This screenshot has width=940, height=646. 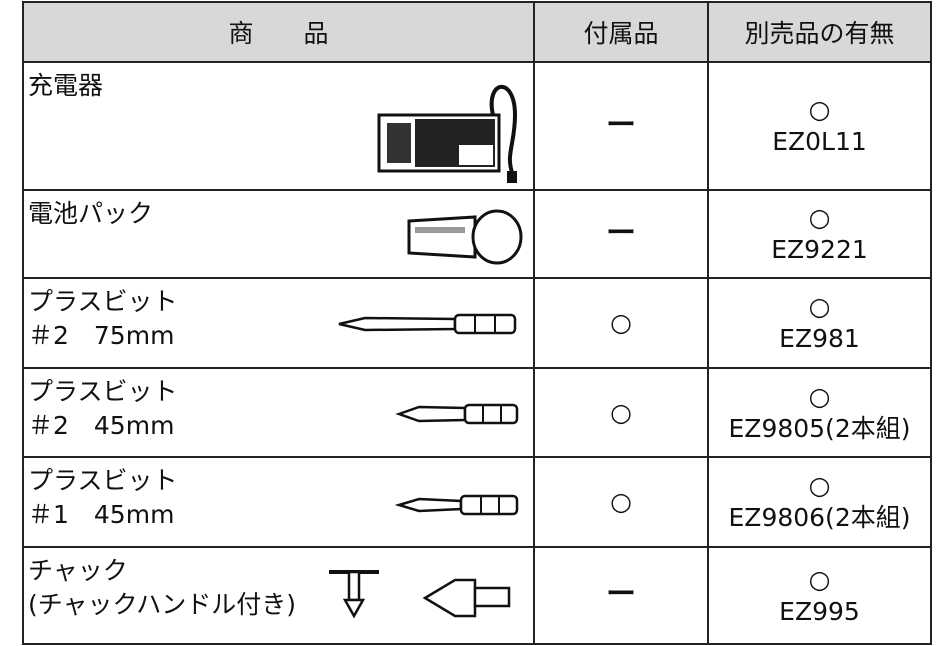 I want to click on product-name: チャック, so click(x=78, y=570).